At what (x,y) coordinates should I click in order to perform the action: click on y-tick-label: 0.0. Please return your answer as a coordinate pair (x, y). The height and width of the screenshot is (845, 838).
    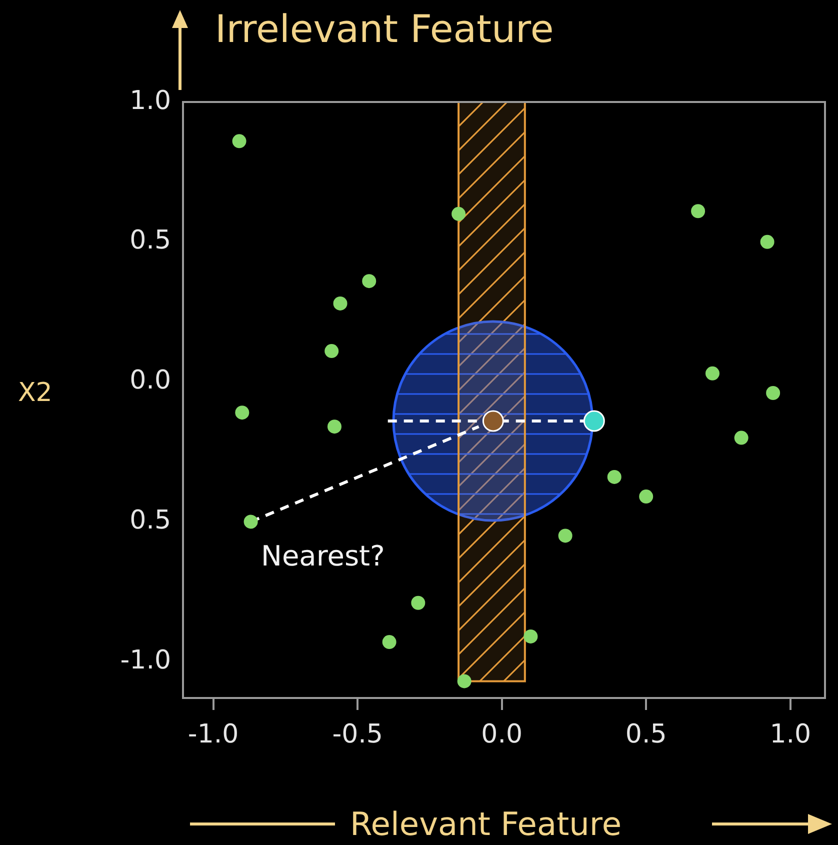
    Looking at the image, I should click on (150, 381).